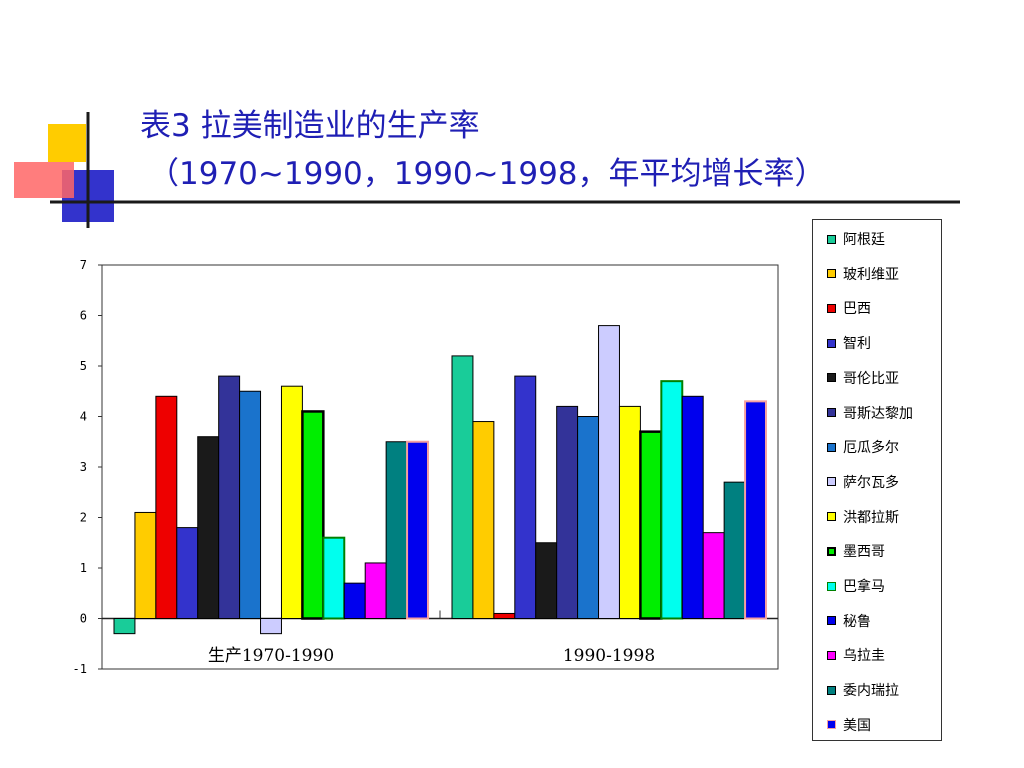  I want to click on legend-label: 墨西哥, so click(864, 552).